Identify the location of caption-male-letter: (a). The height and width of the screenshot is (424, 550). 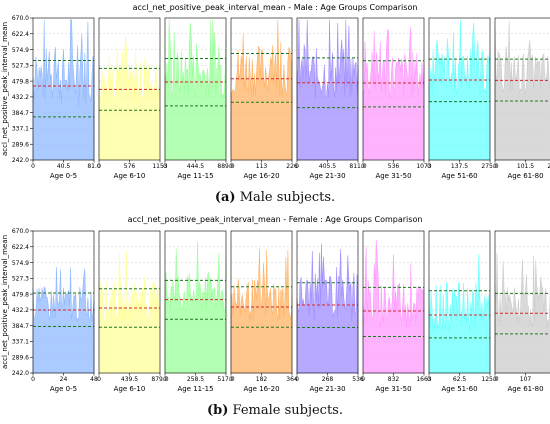
(225, 197).